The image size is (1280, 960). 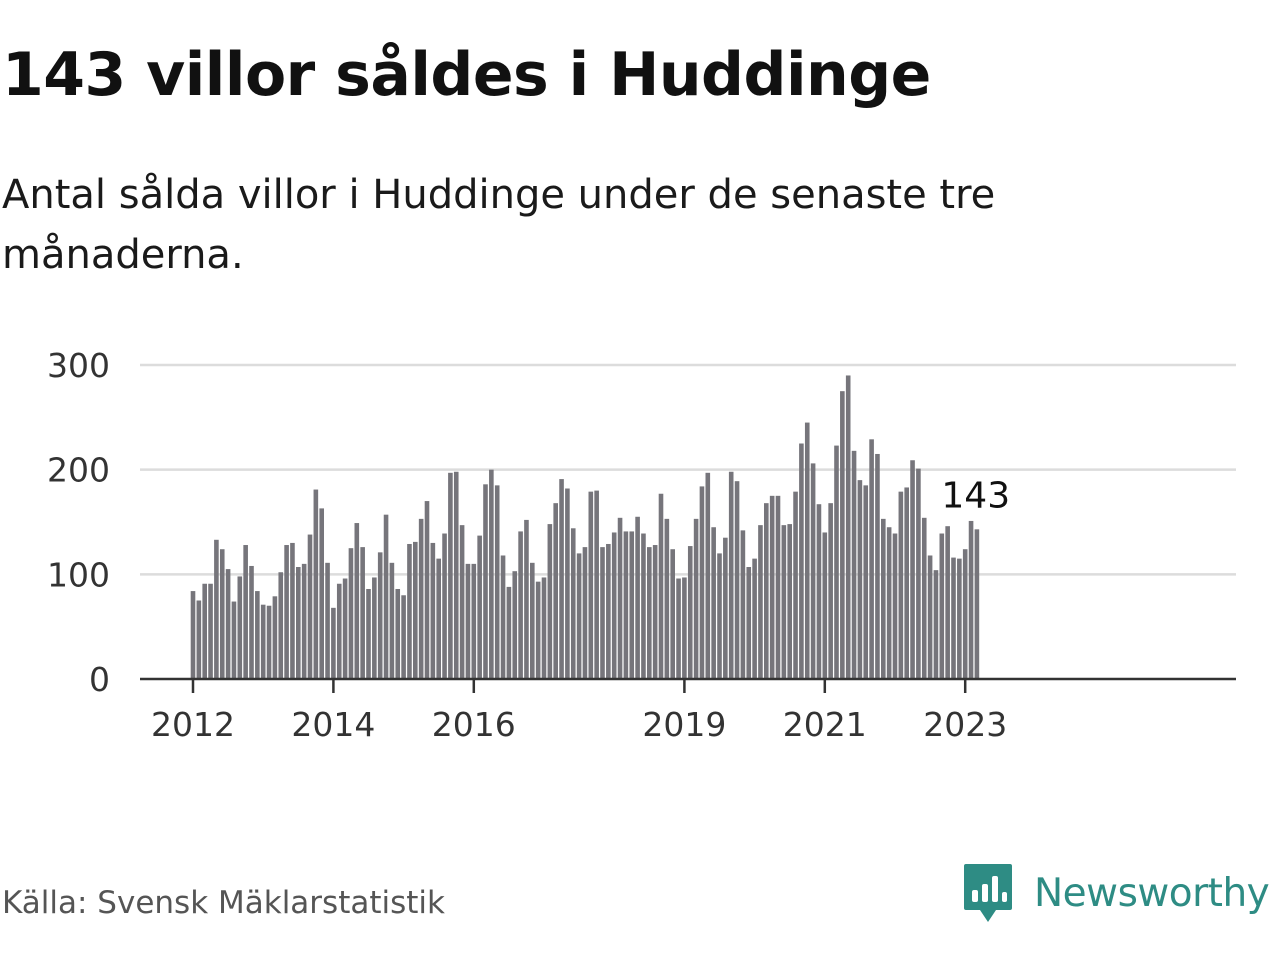 I want to click on newsworthy-logo-icon, so click(x=988, y=893).